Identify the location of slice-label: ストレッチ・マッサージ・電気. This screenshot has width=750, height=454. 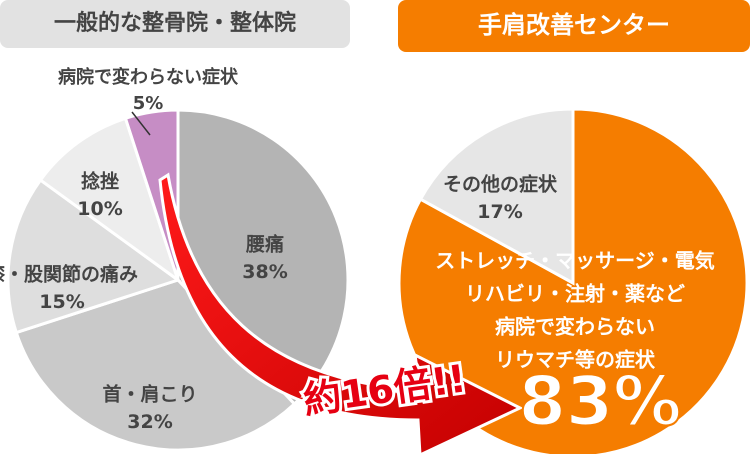
(575, 261).